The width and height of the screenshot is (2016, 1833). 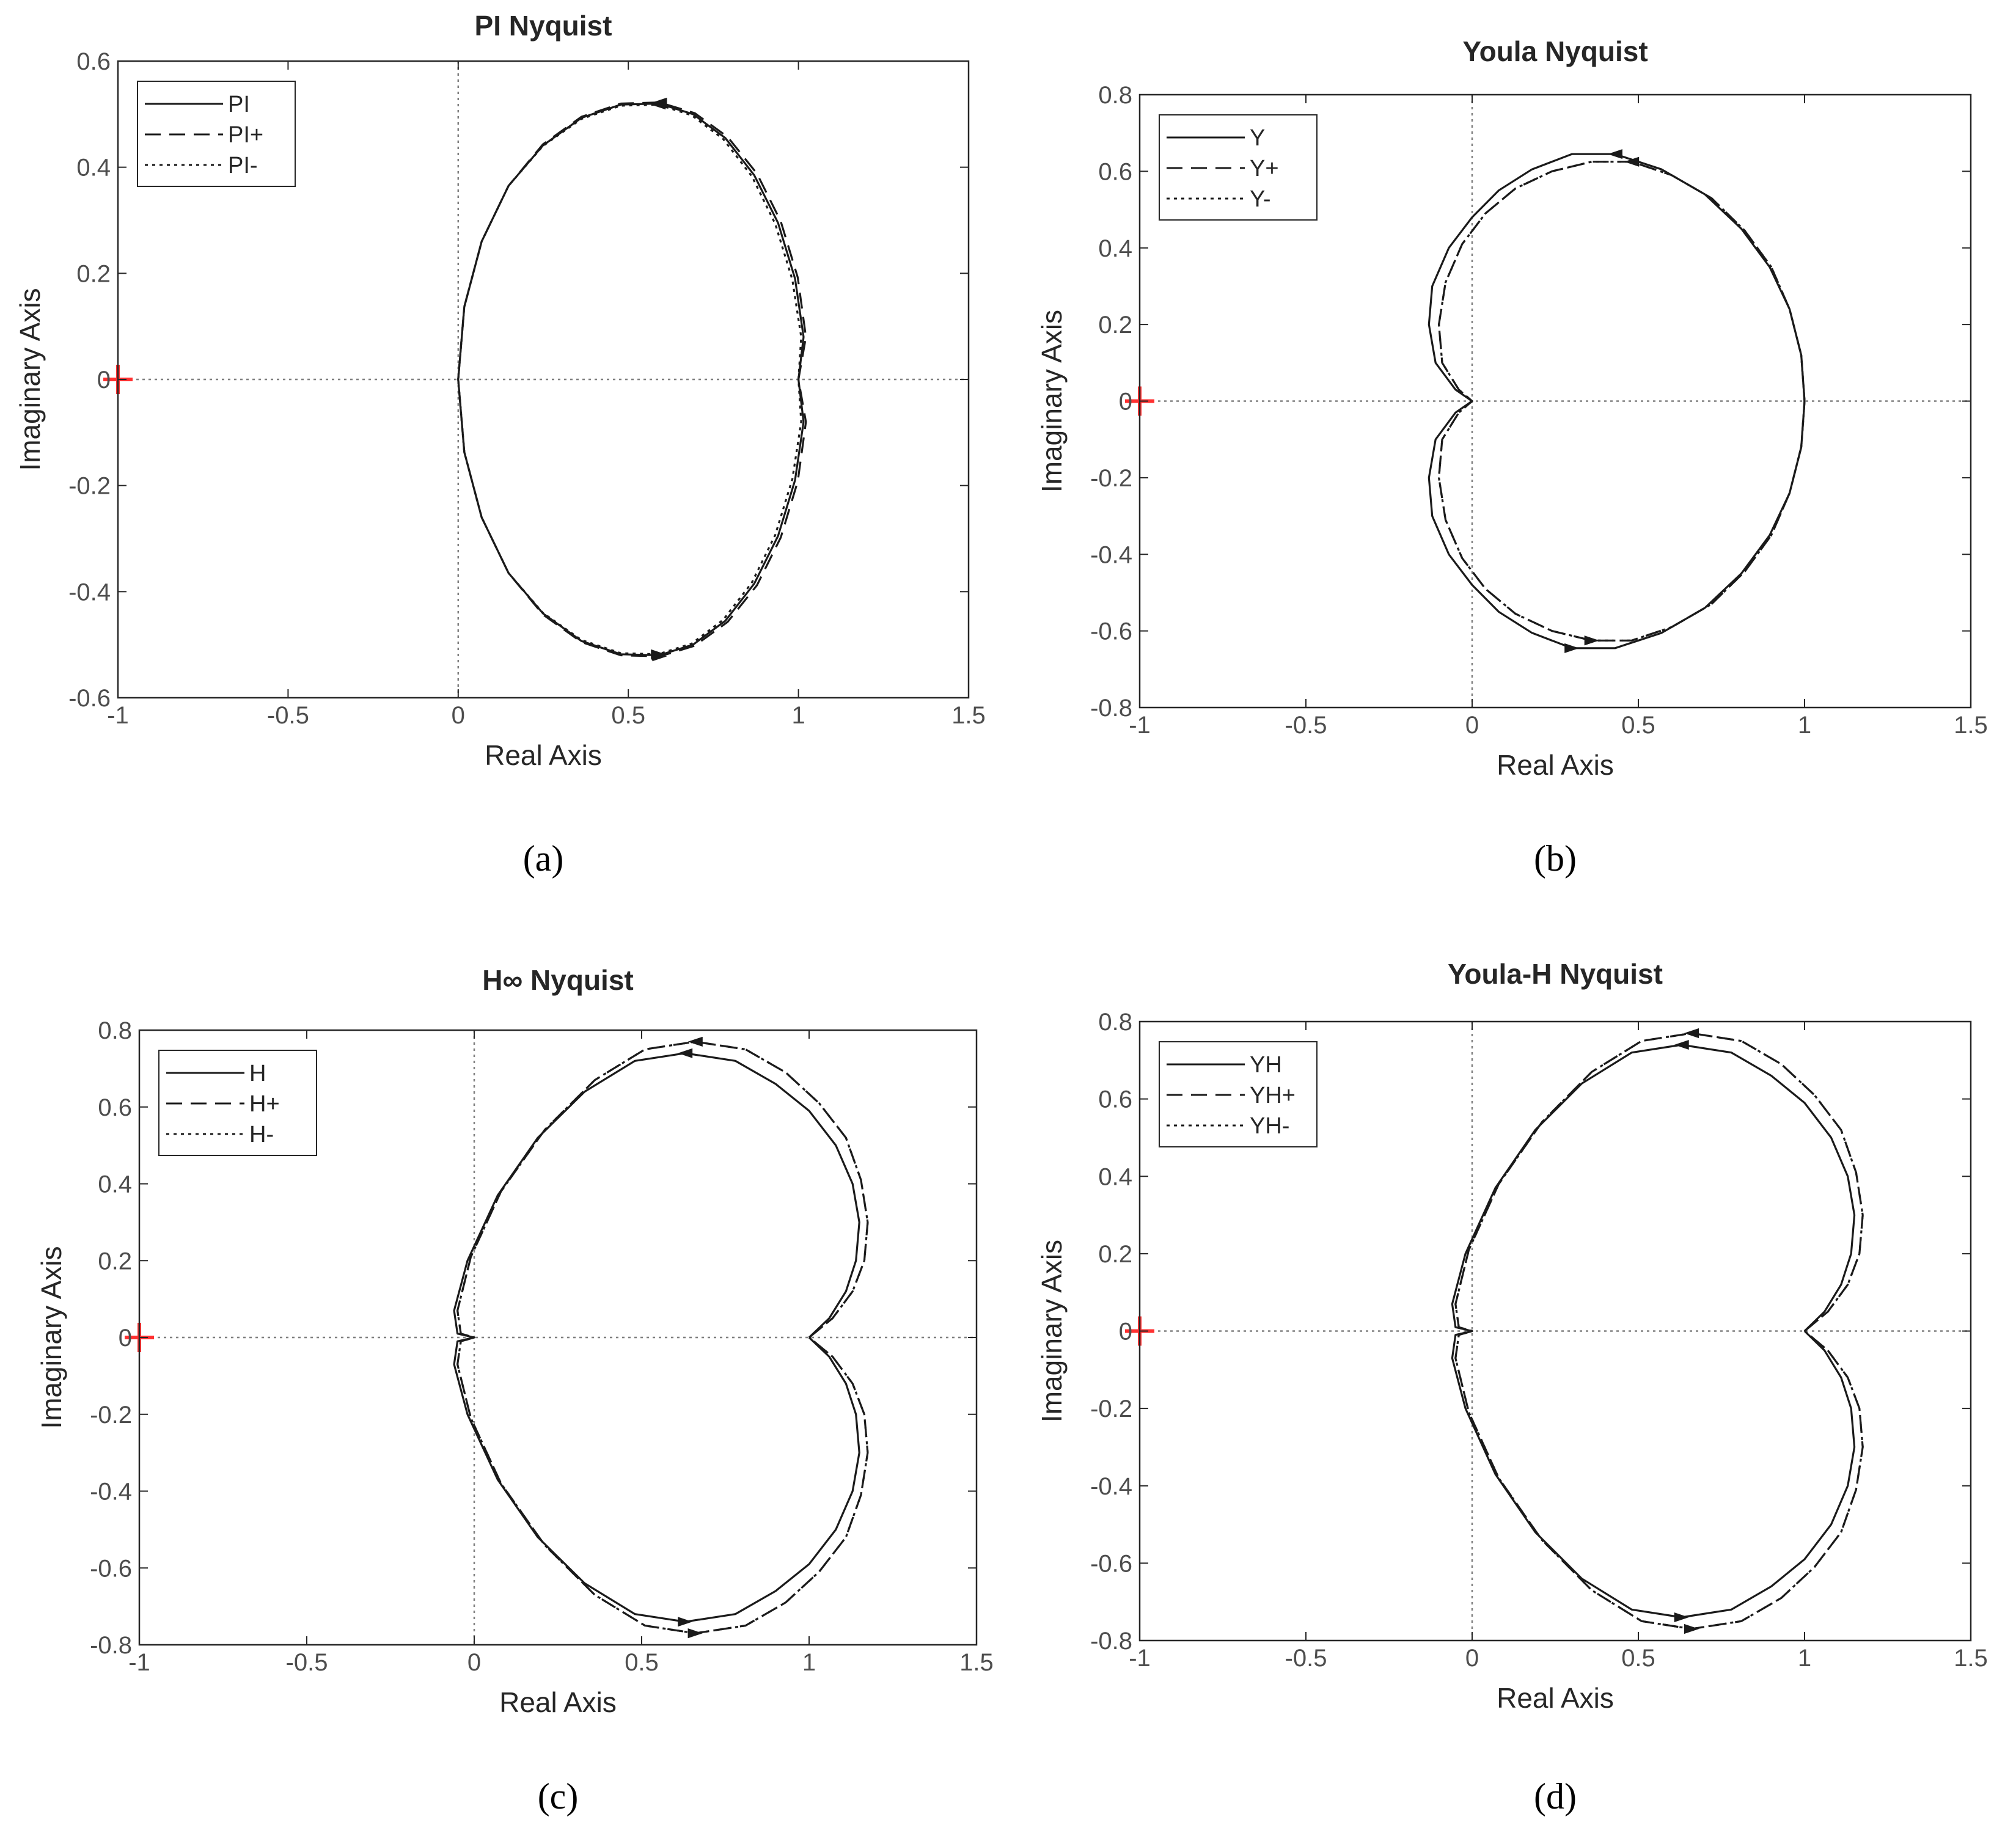 What do you see at coordinates (1264, 168) in the screenshot?
I see `legend-label: Y+` at bounding box center [1264, 168].